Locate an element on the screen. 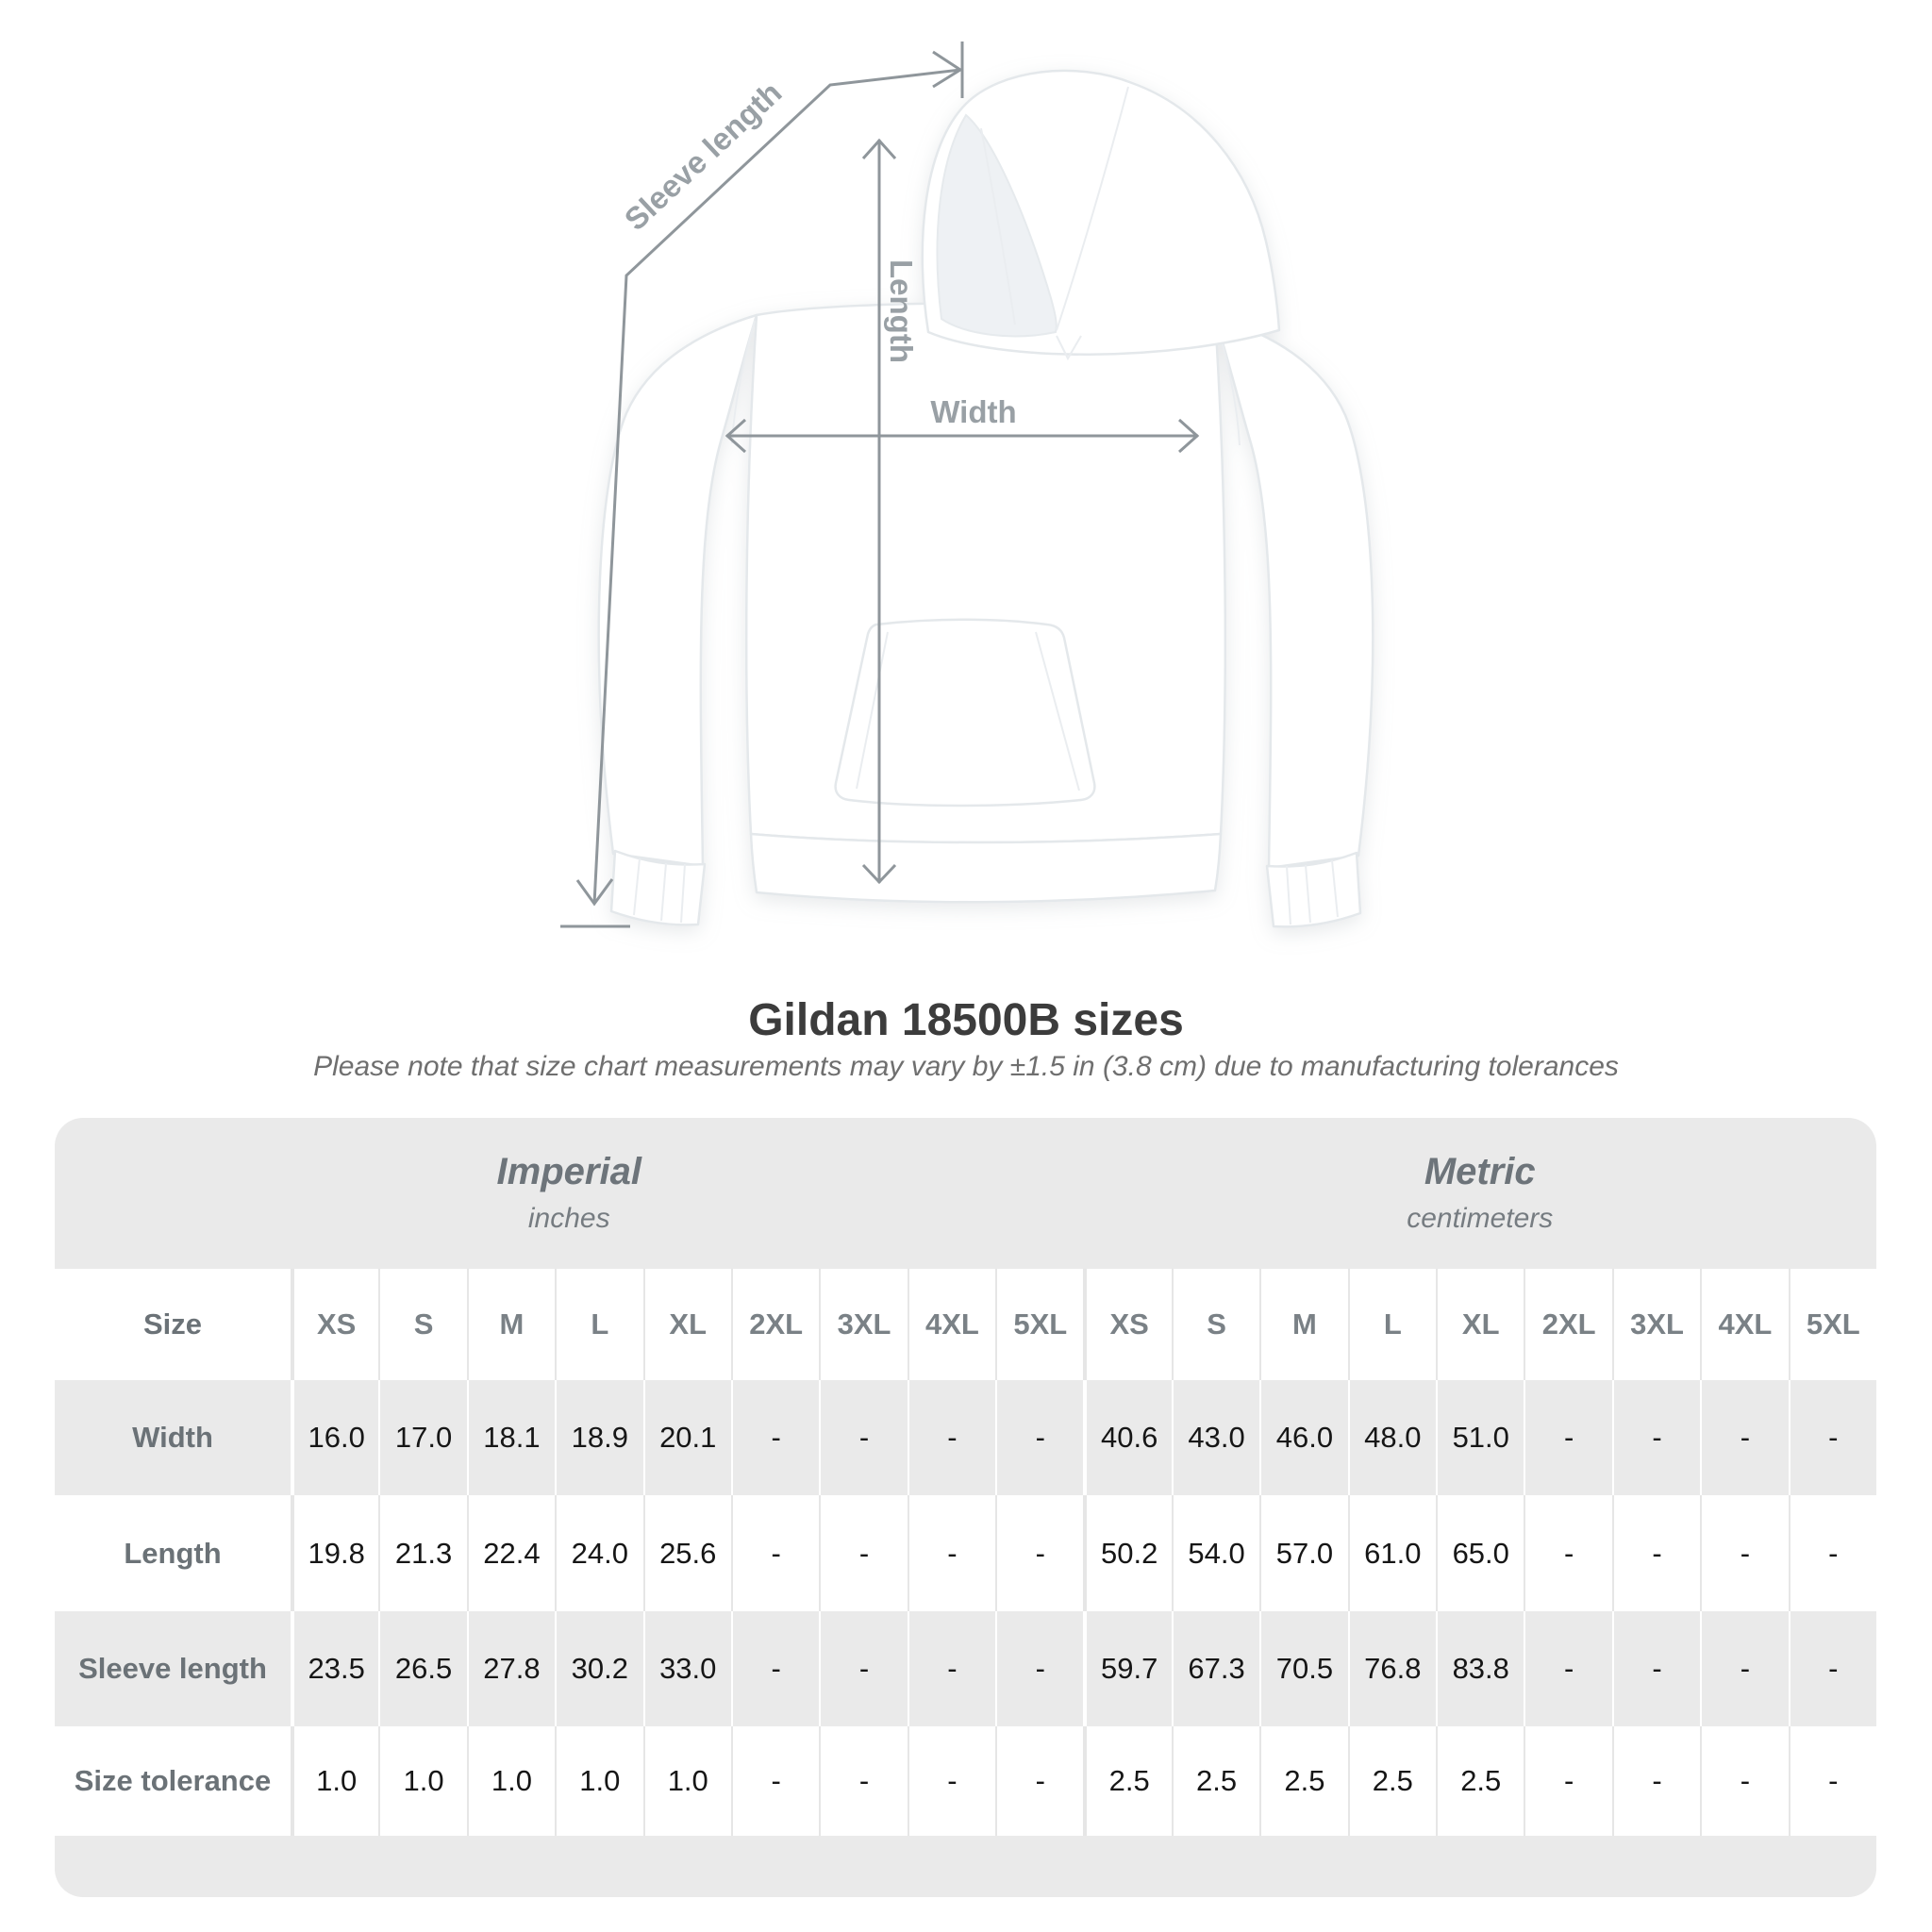 The width and height of the screenshot is (1932, 1932). value-cell: 50.2 is located at coordinates (1128, 1553).